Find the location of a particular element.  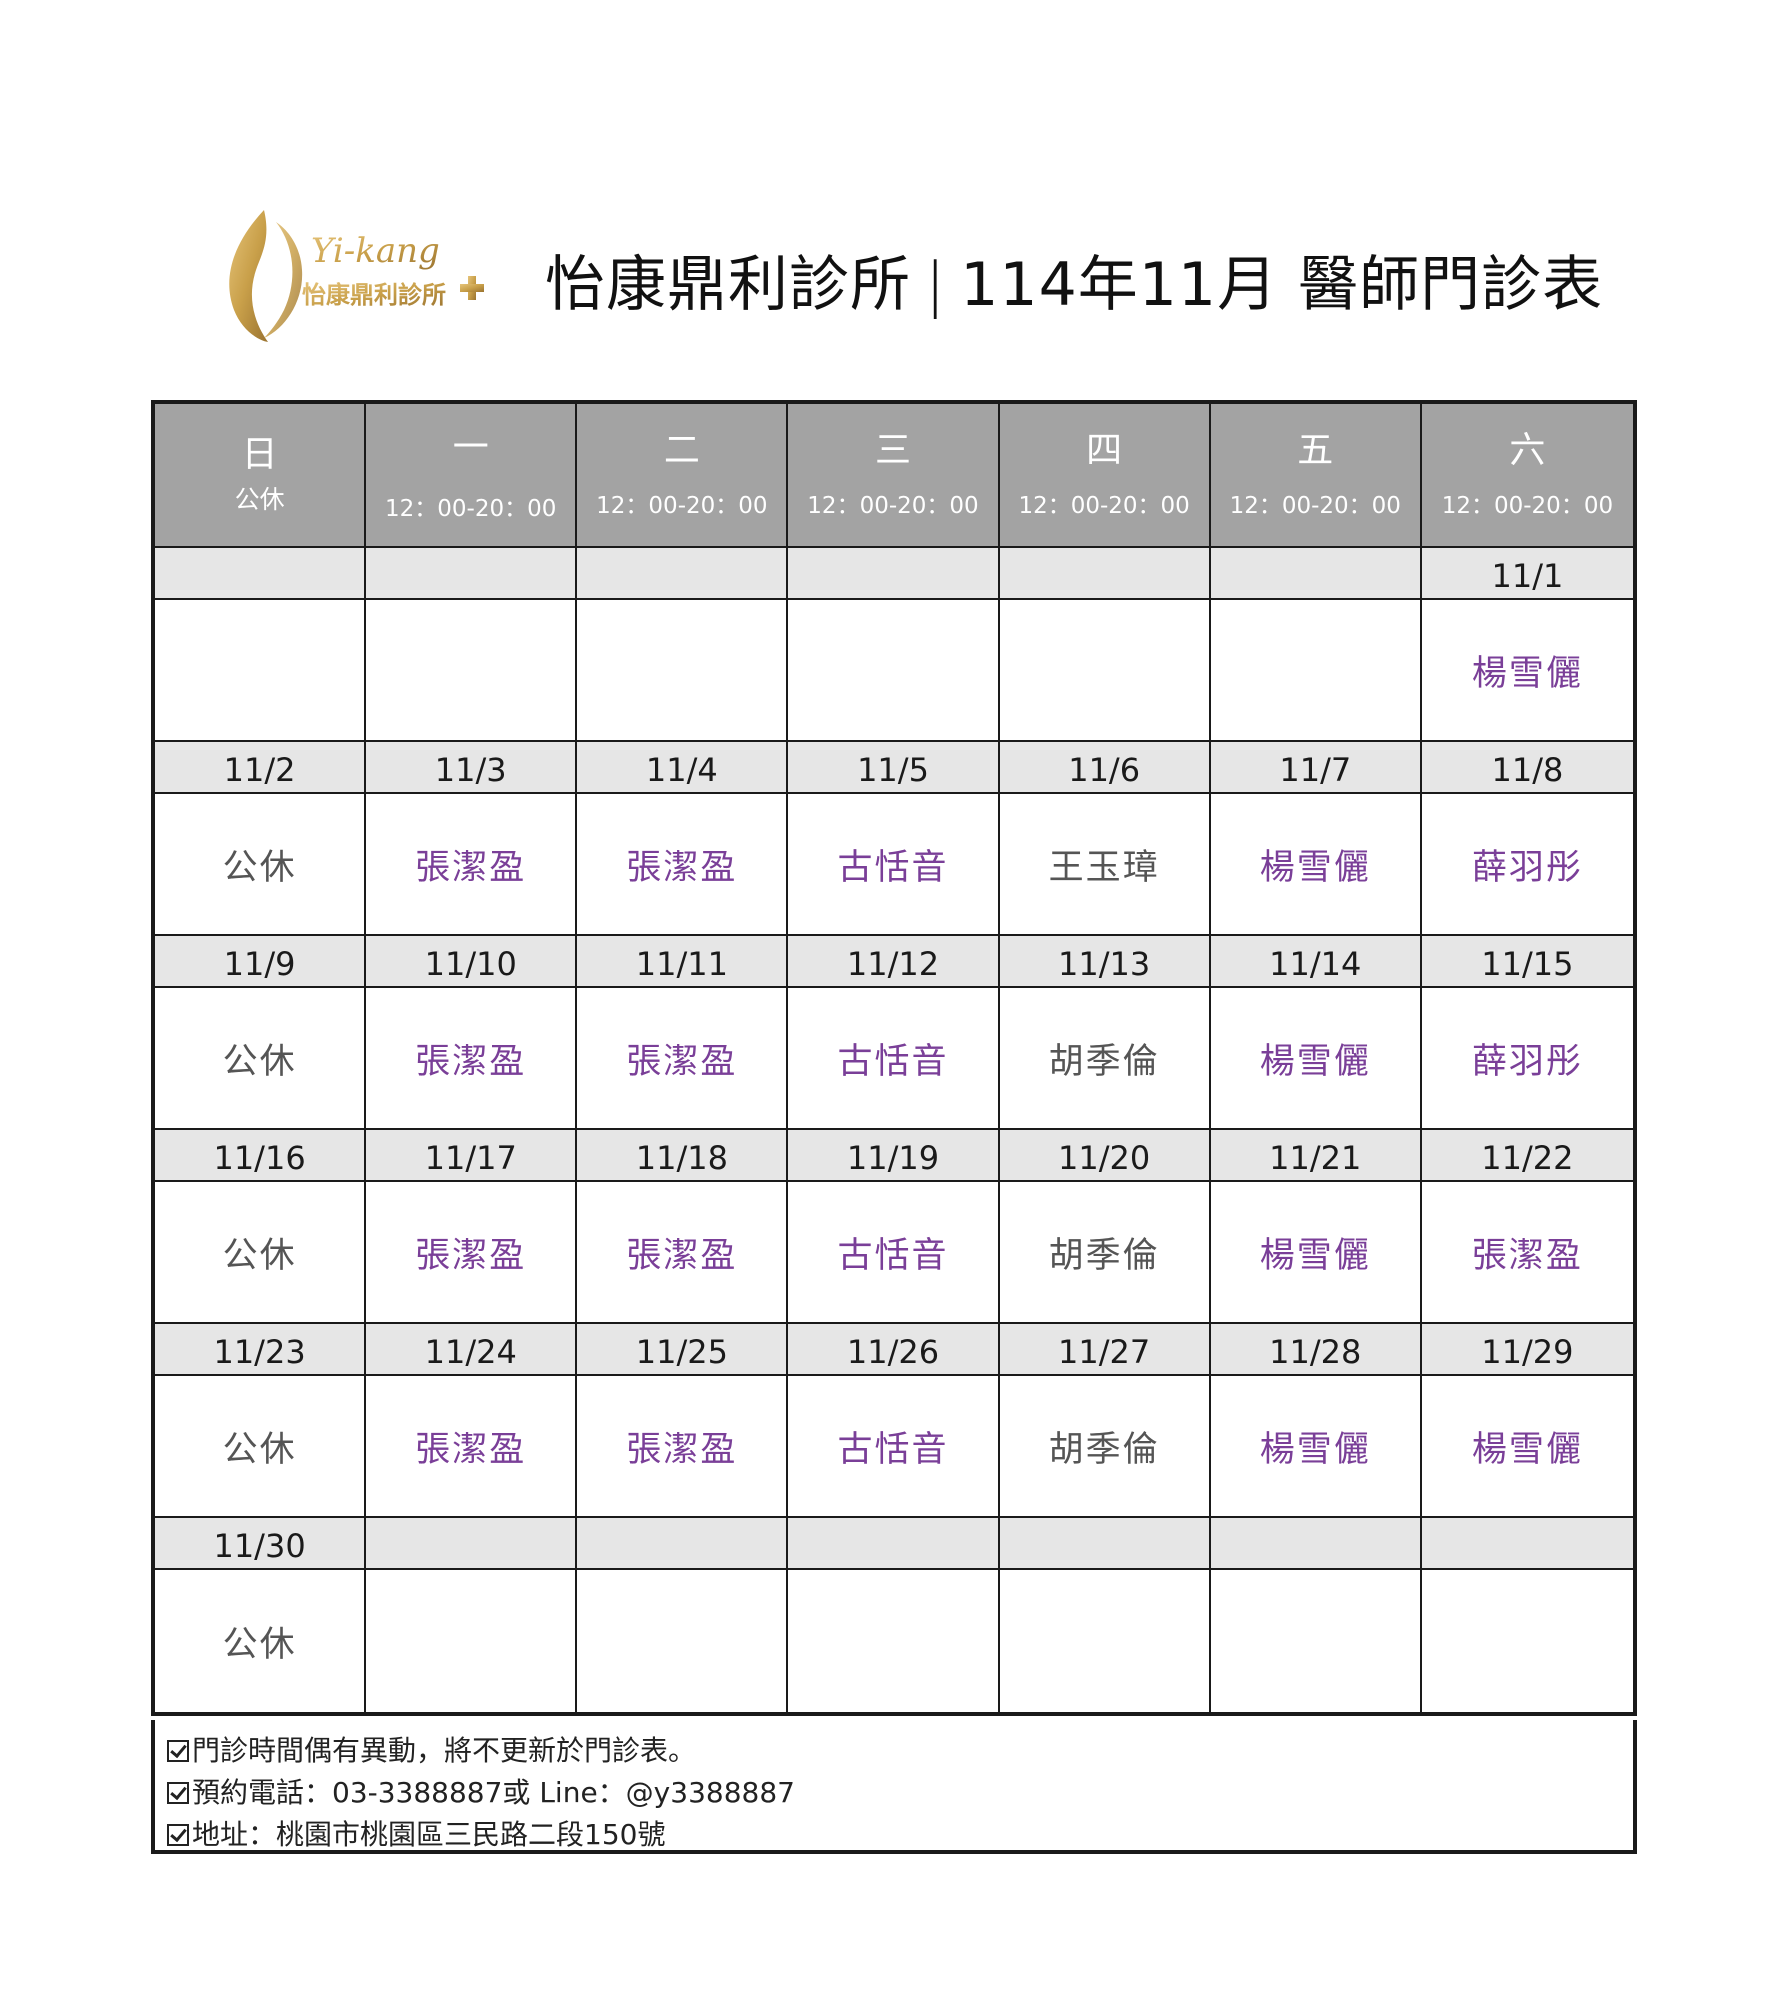

note-booking-phone: 預約電話：03-3388887或 Line：@y3388887 is located at coordinates (894, 1793).